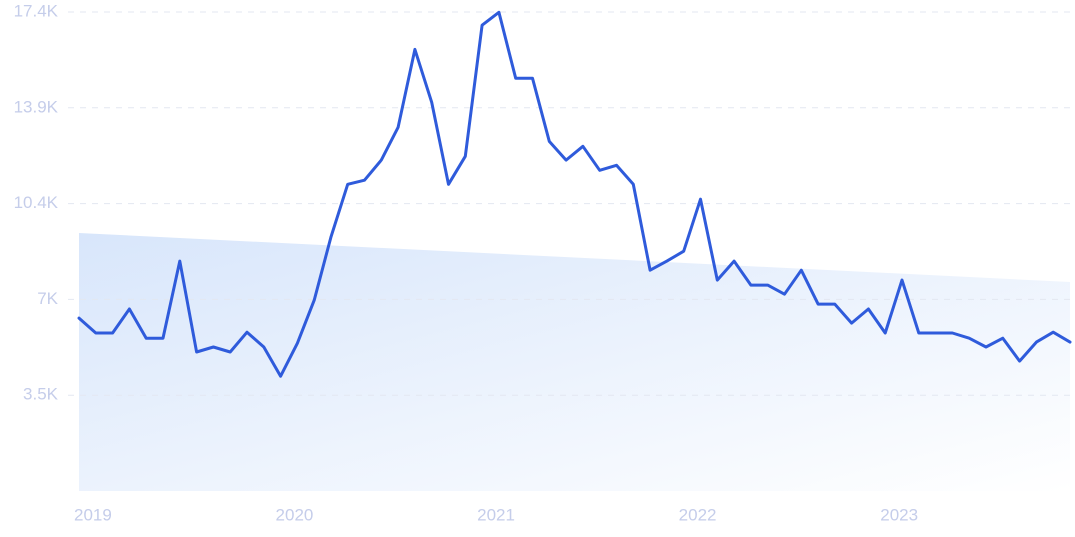 This screenshot has width=1075, height=537. I want to click on x-tick-label: 2020, so click(295, 514).